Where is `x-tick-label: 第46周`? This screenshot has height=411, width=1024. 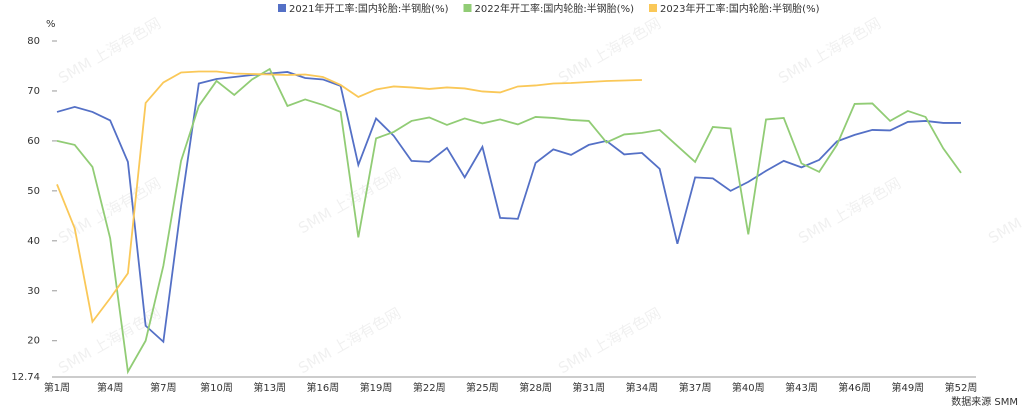
x-tick-label: 第46周 is located at coordinates (854, 387).